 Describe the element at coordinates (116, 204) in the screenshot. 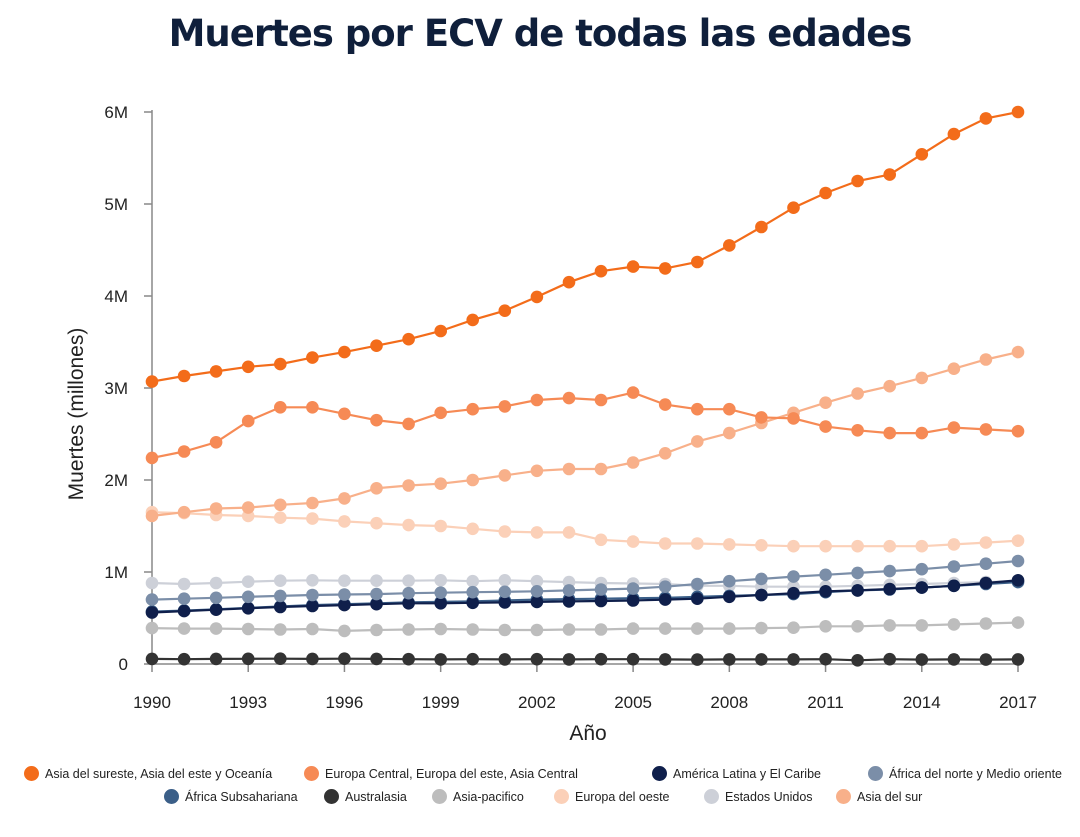

I see `y-tick-label: 5M` at that location.